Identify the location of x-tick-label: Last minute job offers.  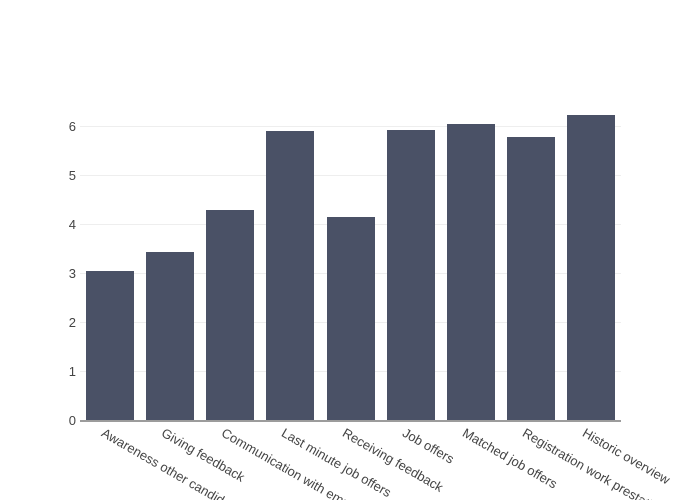
(337, 462).